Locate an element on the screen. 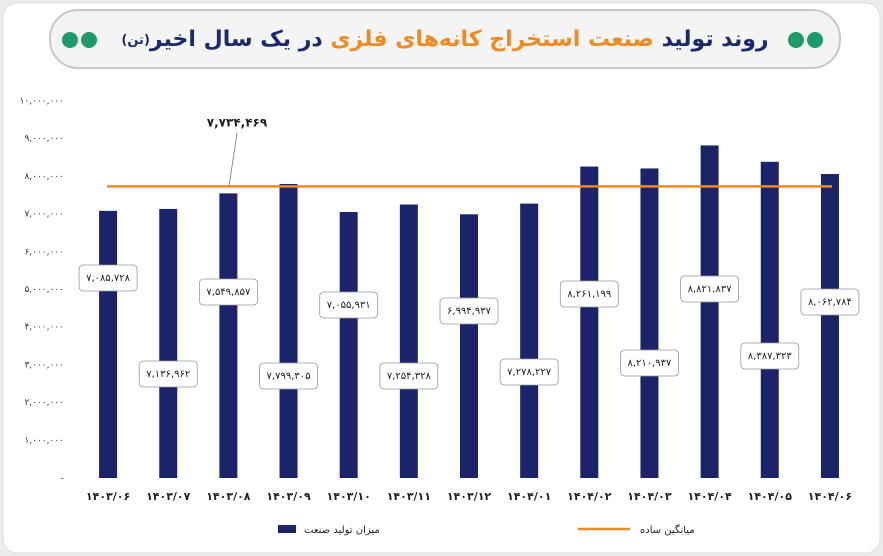 This screenshot has width=883, height=556. x-tick-label: ۱۴۰۳/۱۰ is located at coordinates (349, 496).